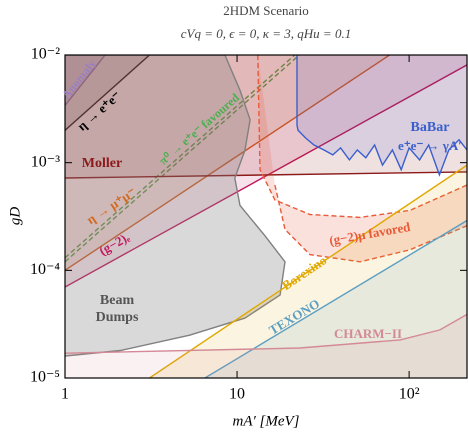  What do you see at coordinates (266, 10) in the screenshot?
I see `chart-title: 2HDM Scenario` at bounding box center [266, 10].